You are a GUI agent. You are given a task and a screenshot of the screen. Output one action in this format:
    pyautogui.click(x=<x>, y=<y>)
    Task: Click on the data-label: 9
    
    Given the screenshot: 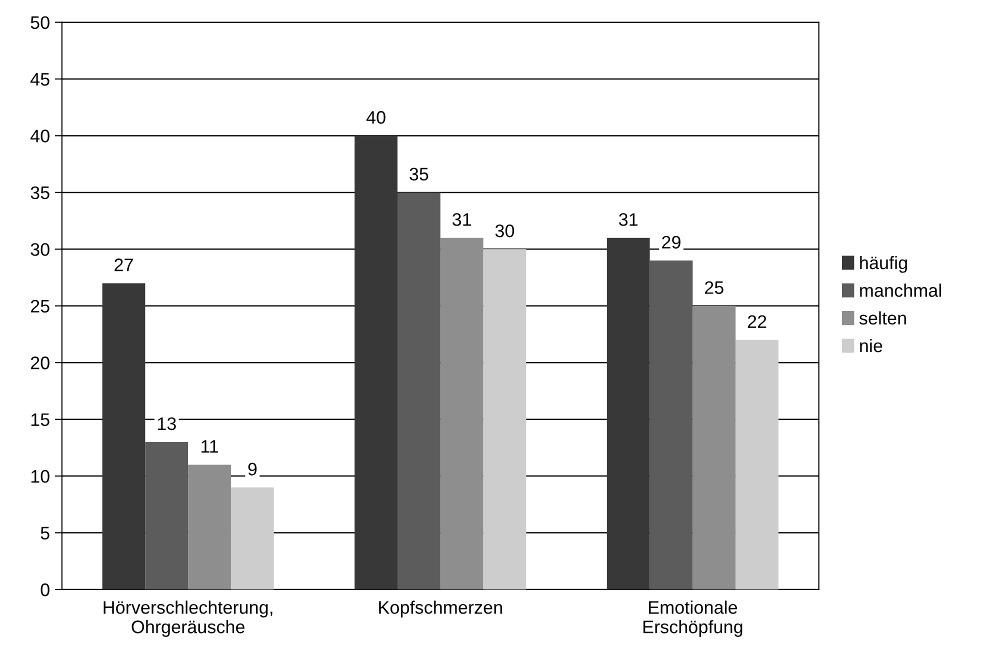 What is the action you would take?
    pyautogui.click(x=252, y=469)
    